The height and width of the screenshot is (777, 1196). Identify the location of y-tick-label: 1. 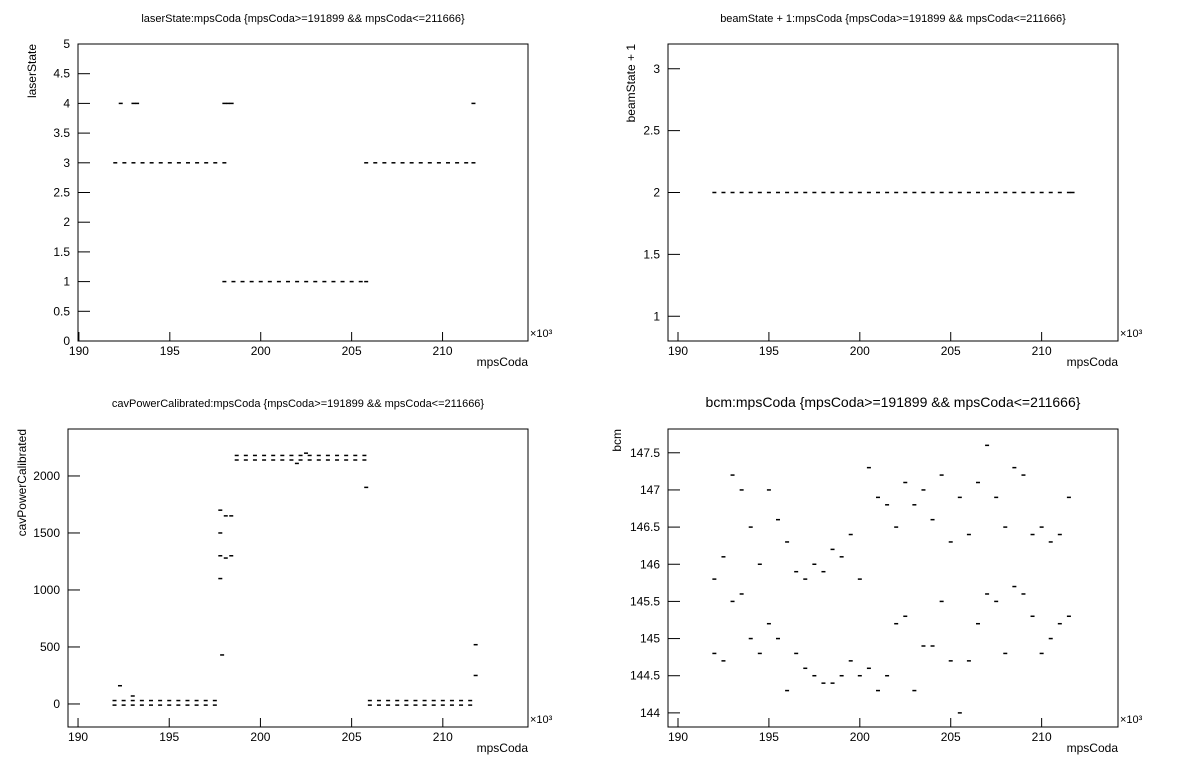
(656, 316).